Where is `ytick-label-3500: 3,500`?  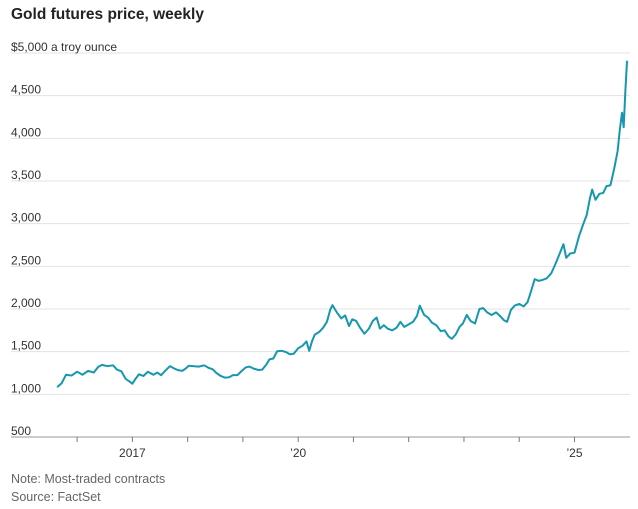
ytick-label-3500: 3,500 is located at coordinates (26, 175).